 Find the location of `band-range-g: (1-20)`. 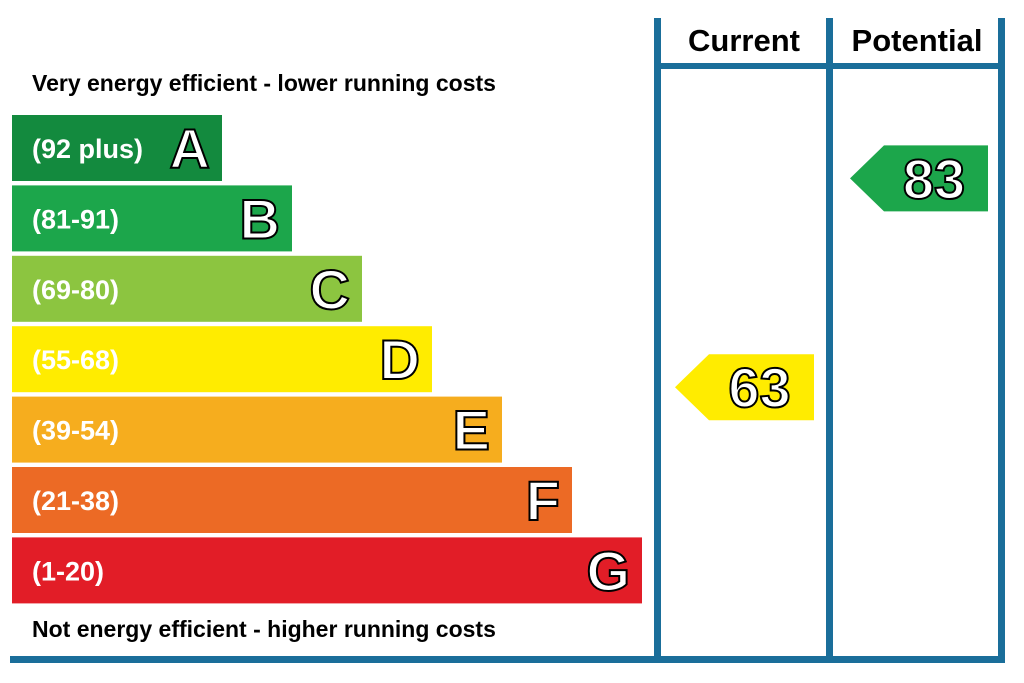

band-range-g: (1-20) is located at coordinates (68, 571).